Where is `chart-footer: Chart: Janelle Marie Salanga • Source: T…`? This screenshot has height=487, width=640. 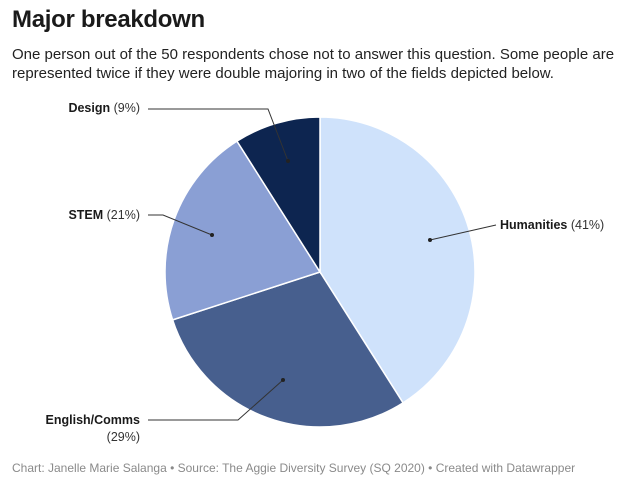
chart-footer: Chart: Janelle Marie Salanga • Source: T… is located at coordinates (294, 468).